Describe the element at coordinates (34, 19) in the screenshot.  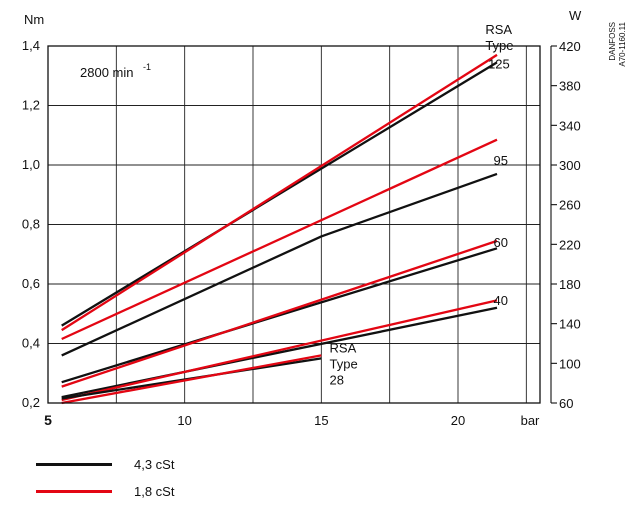
I see `y-axis-unit-left: Nm` at that location.